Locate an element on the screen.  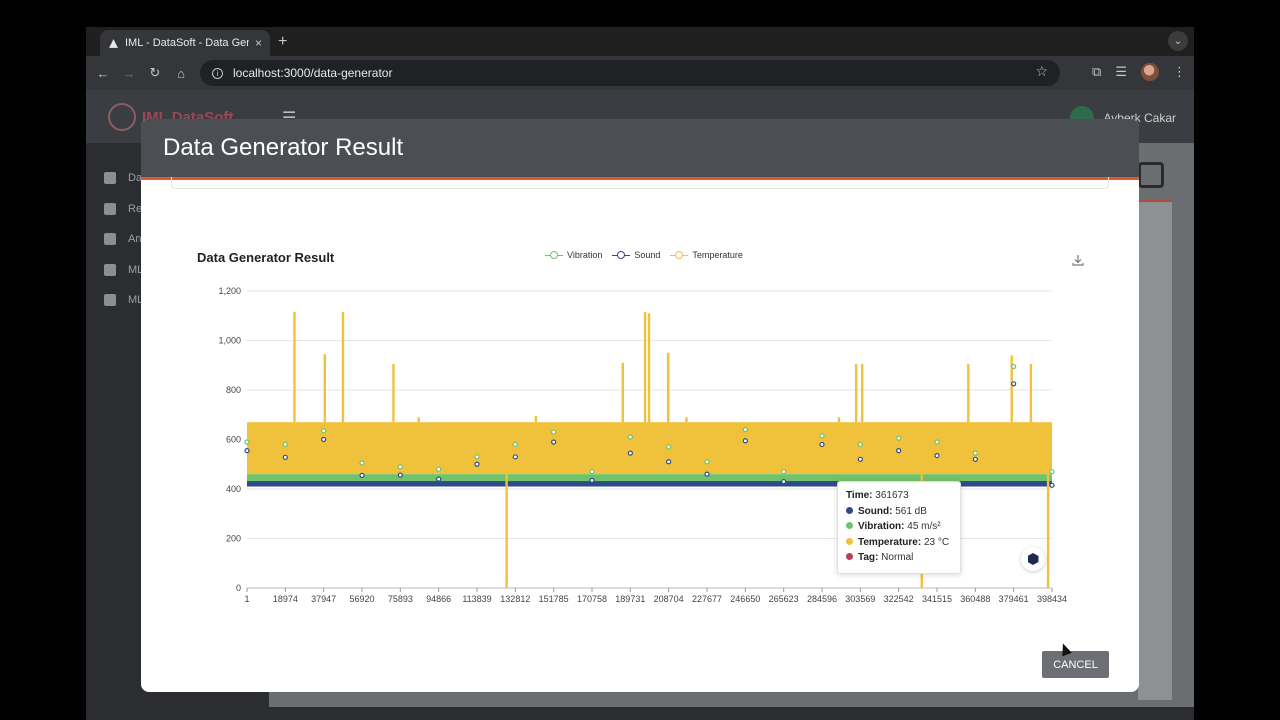
download-icon is located at coordinates (1078, 260).